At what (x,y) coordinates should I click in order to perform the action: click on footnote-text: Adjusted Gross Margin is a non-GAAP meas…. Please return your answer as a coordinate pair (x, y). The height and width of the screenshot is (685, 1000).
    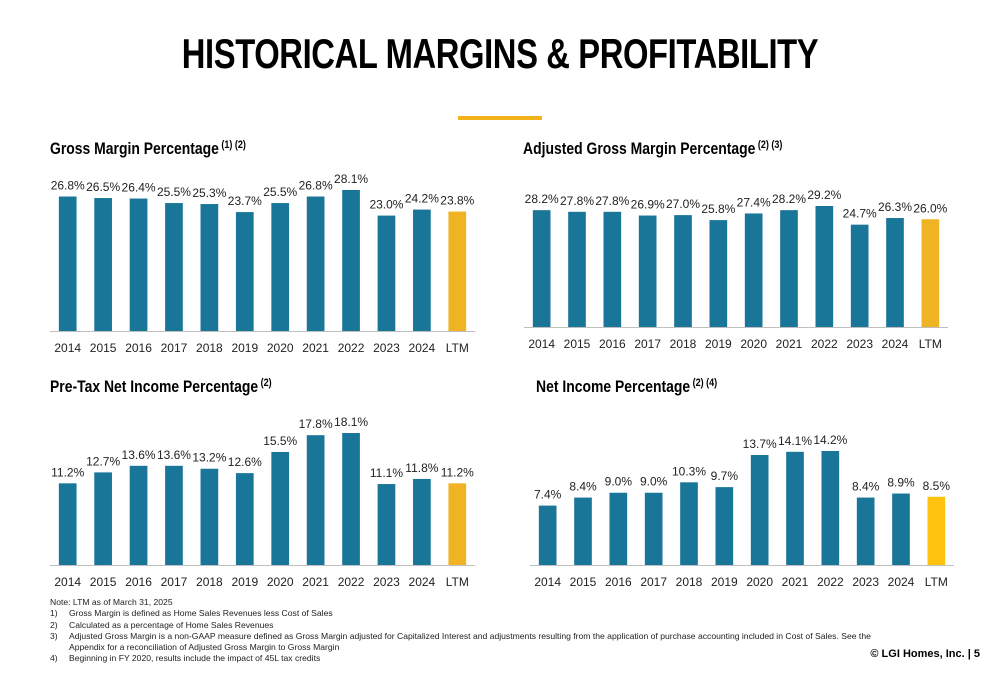
    Looking at the image, I should click on (470, 641).